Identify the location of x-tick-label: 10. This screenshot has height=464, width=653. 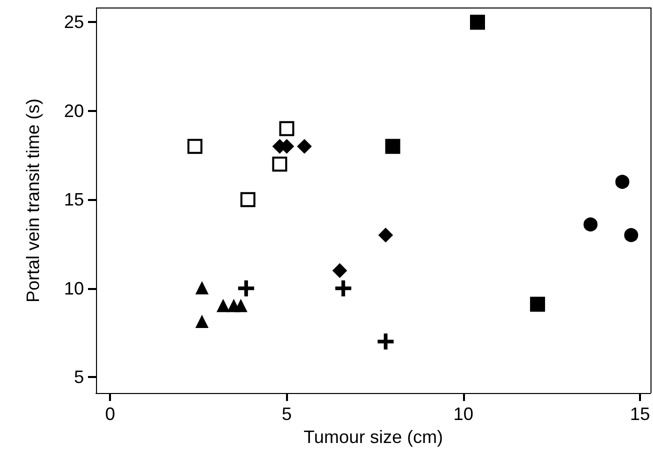
(463, 414).